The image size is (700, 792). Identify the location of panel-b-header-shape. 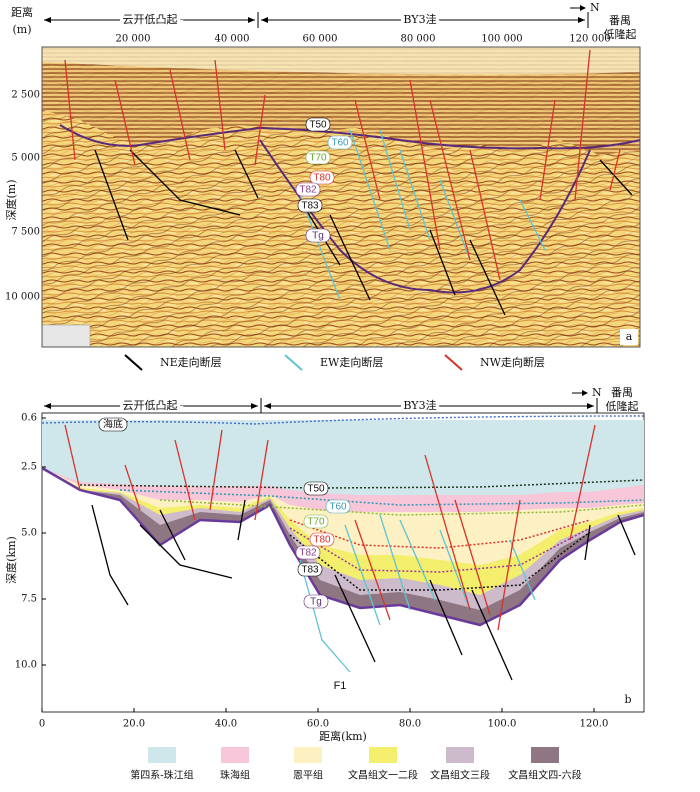
(585, 393).